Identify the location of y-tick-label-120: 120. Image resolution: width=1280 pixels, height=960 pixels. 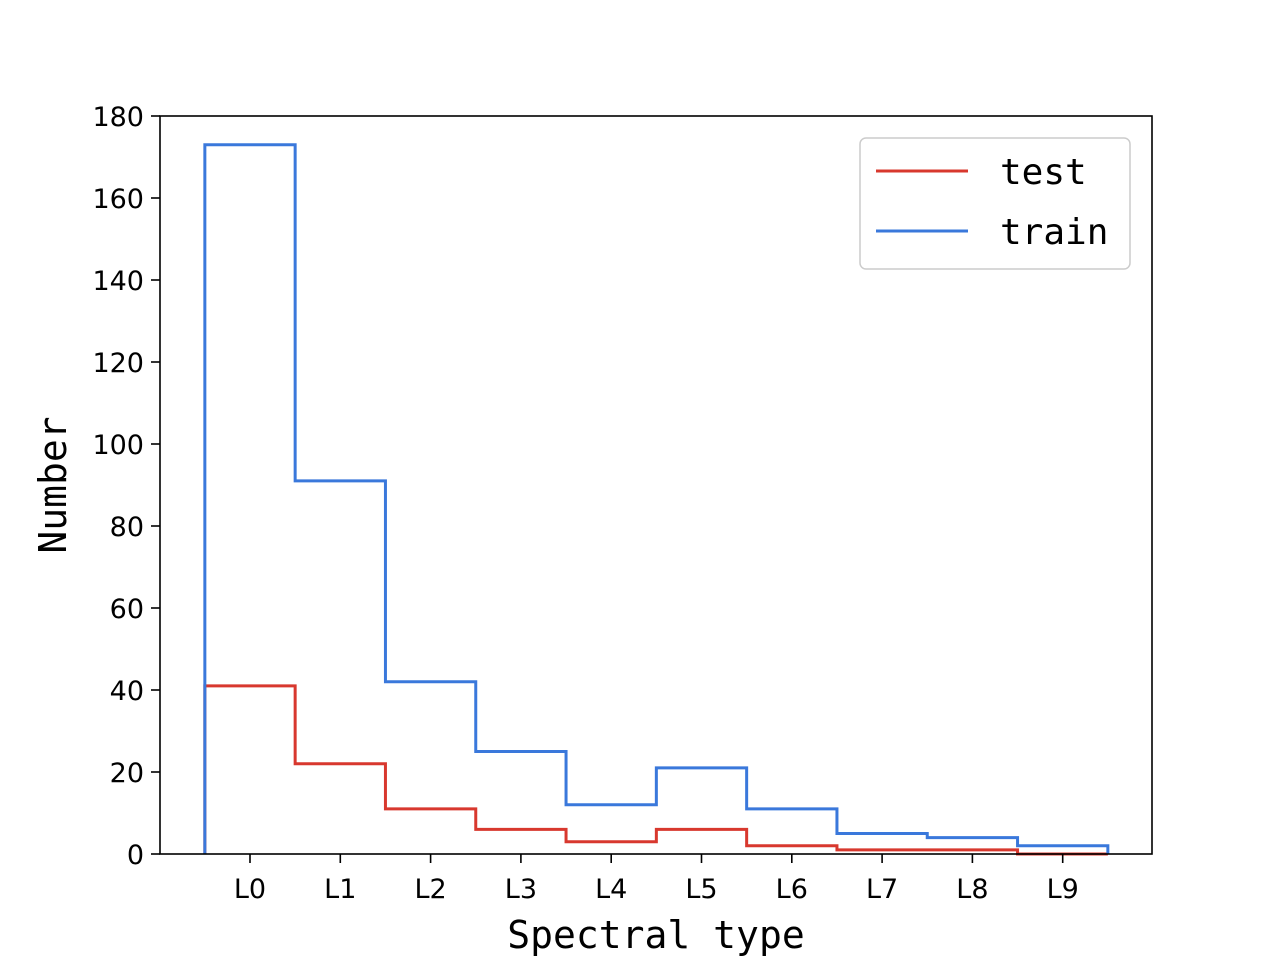
(118, 363).